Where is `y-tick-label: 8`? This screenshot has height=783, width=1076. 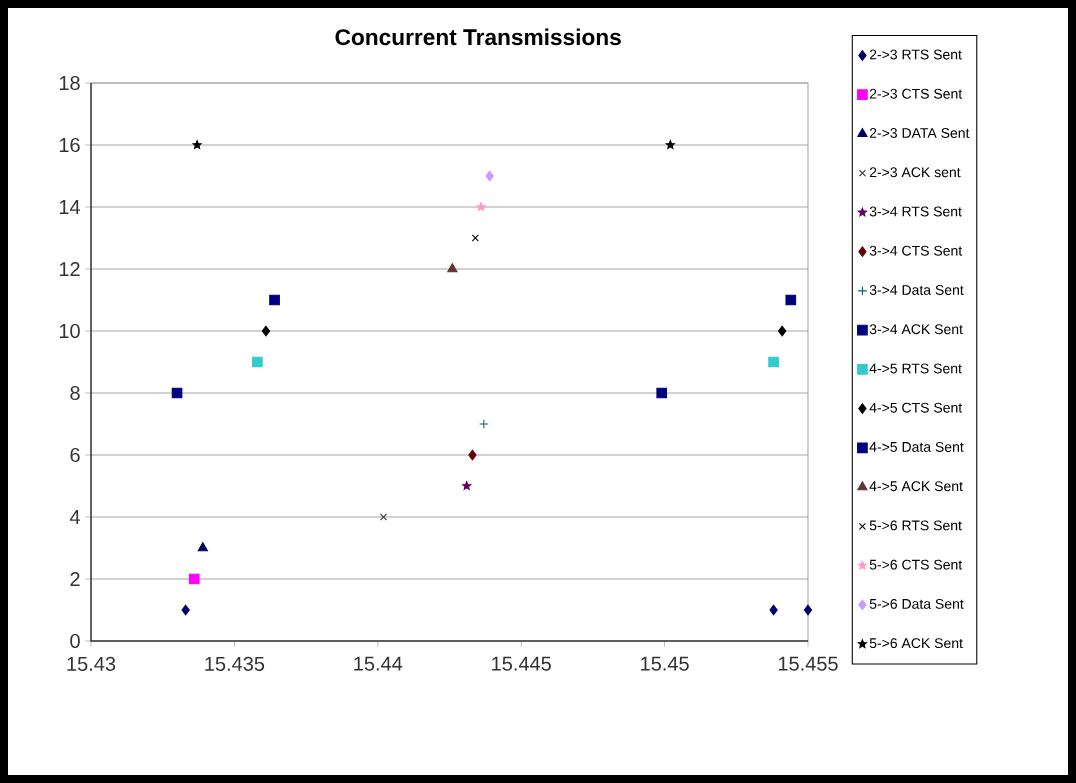
y-tick-label: 8 is located at coordinates (75, 393).